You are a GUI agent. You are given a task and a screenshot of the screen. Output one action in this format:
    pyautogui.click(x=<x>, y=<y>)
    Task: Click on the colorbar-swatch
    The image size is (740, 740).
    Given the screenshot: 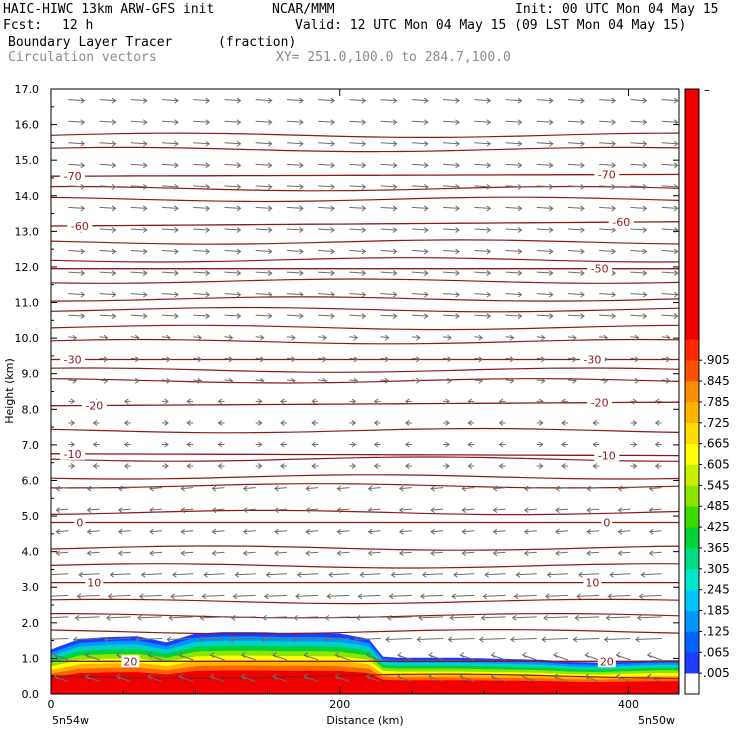 What is the action you would take?
    pyautogui.click(x=692, y=350)
    